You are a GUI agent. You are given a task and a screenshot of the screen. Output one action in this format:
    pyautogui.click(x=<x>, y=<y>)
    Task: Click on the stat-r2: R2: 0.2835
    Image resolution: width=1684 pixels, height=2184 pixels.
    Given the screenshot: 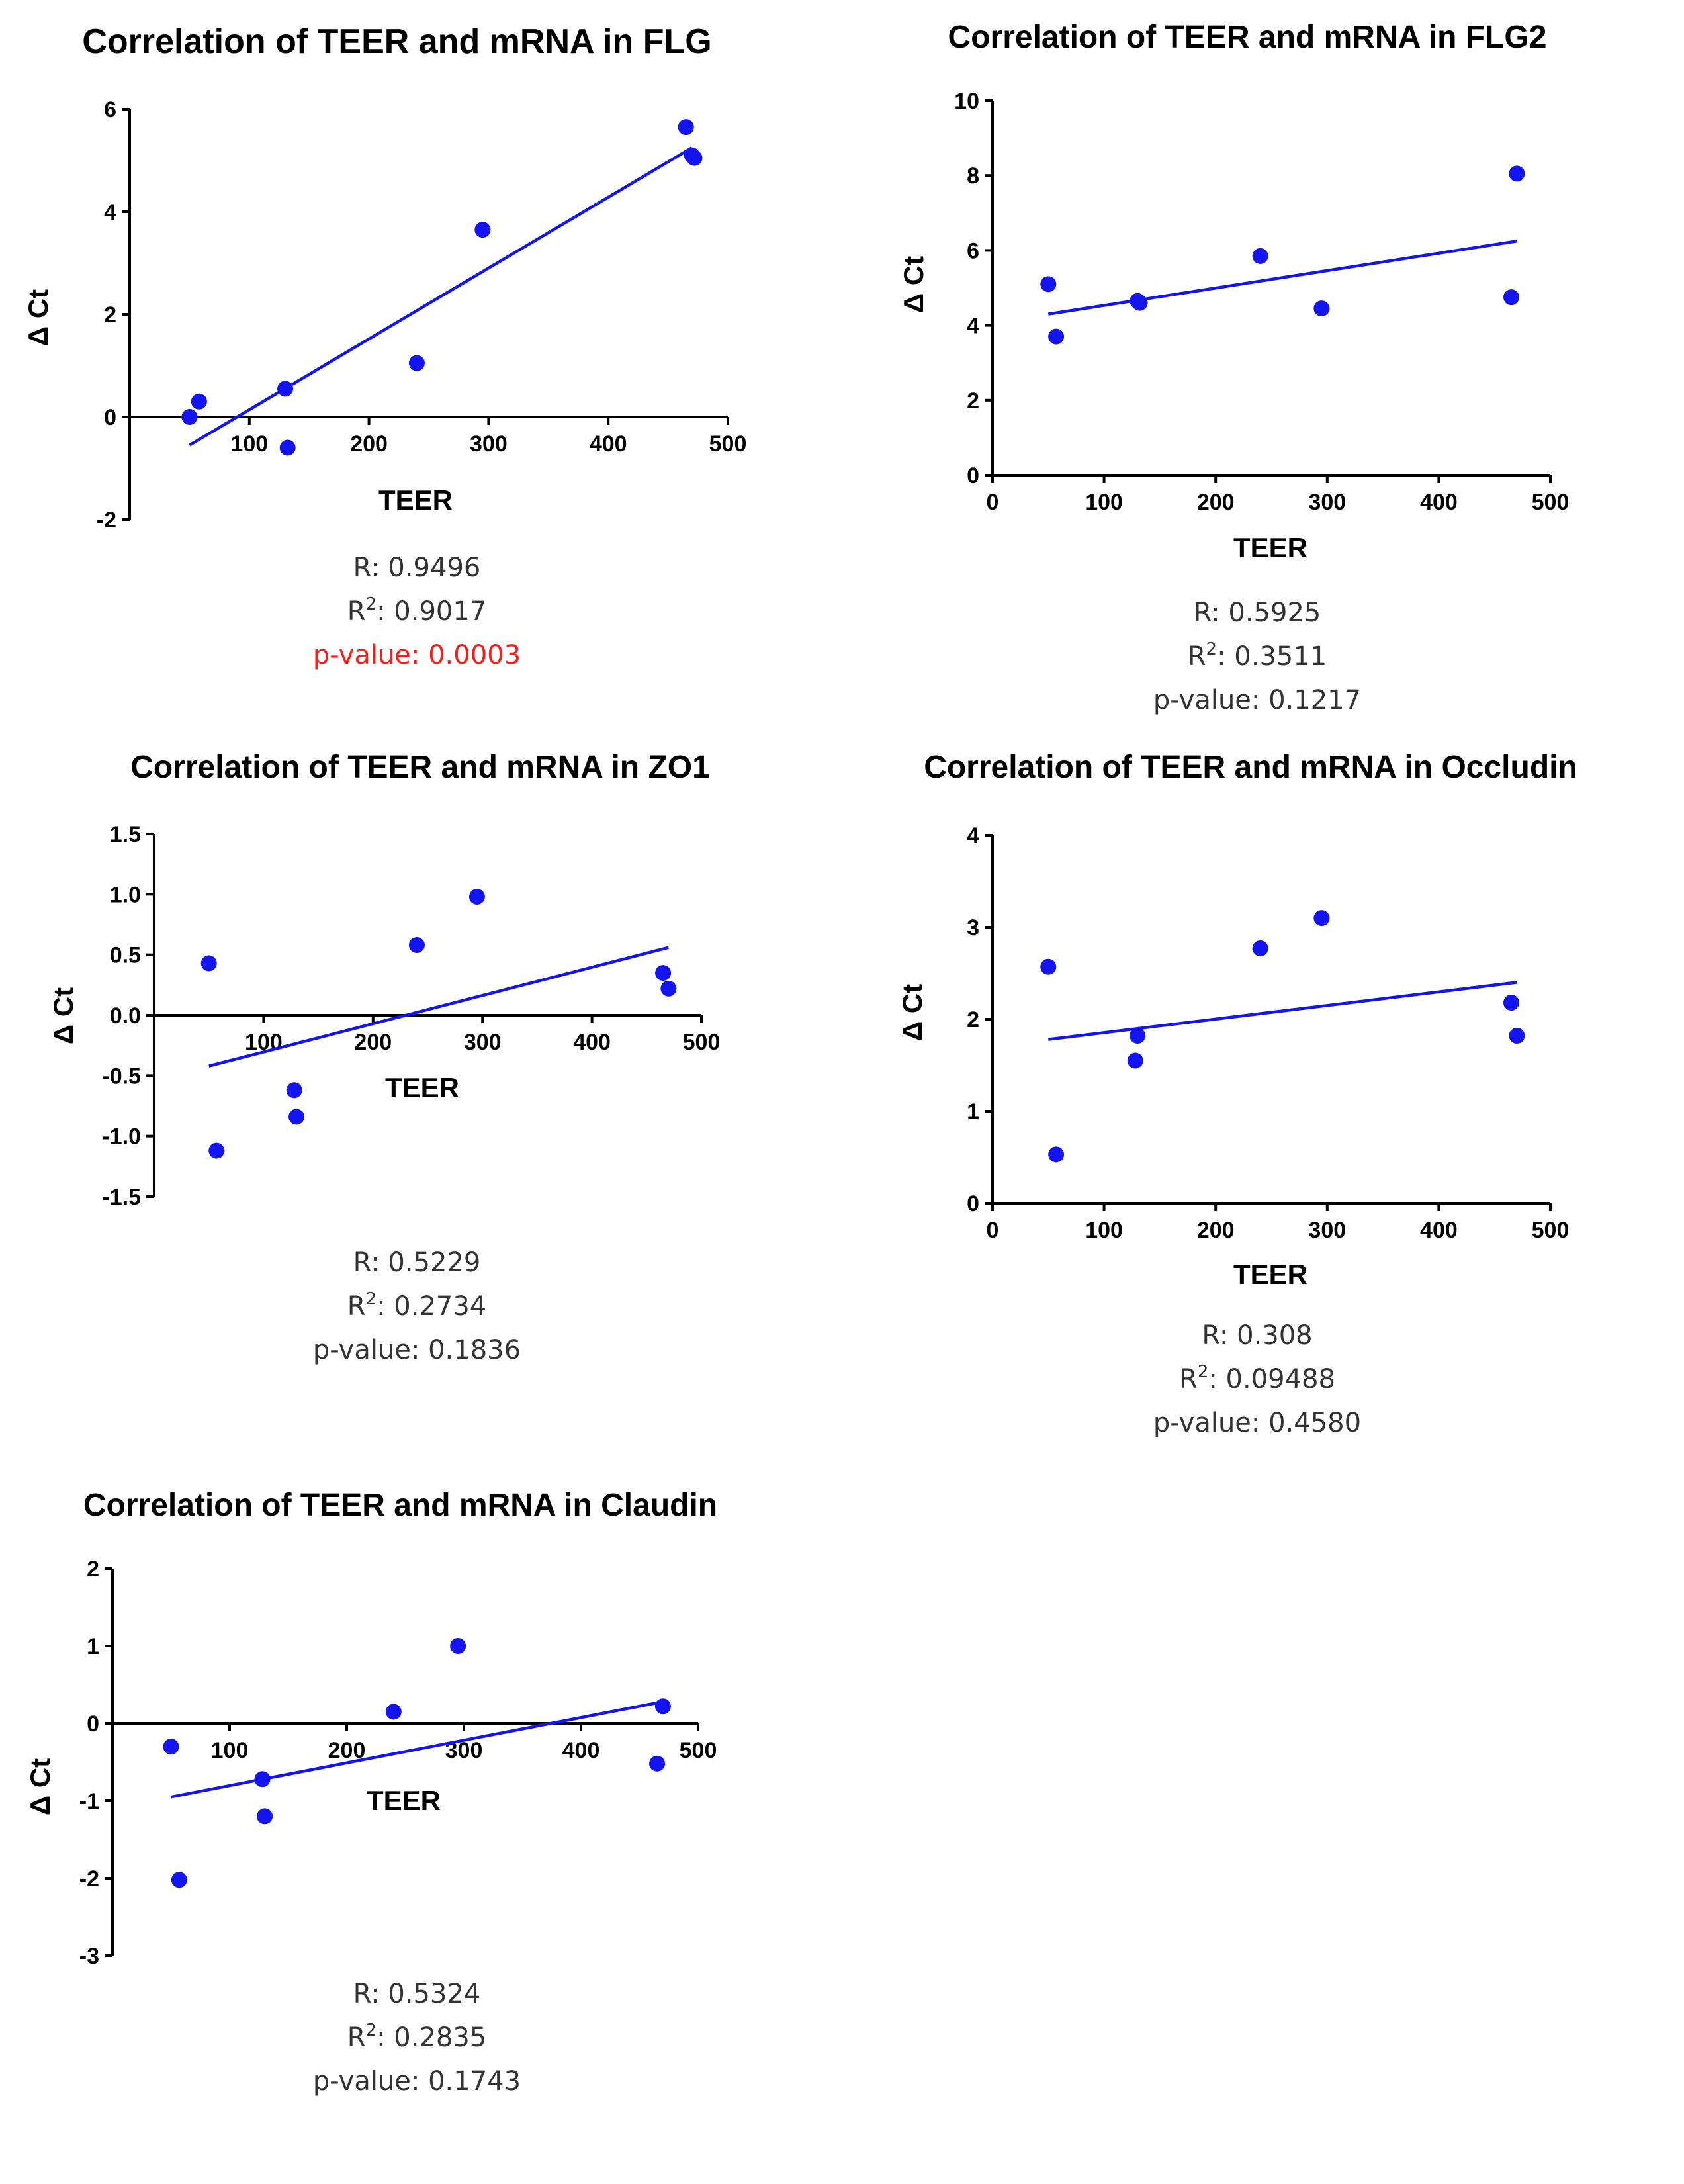 What is the action you would take?
    pyautogui.click(x=417, y=2037)
    